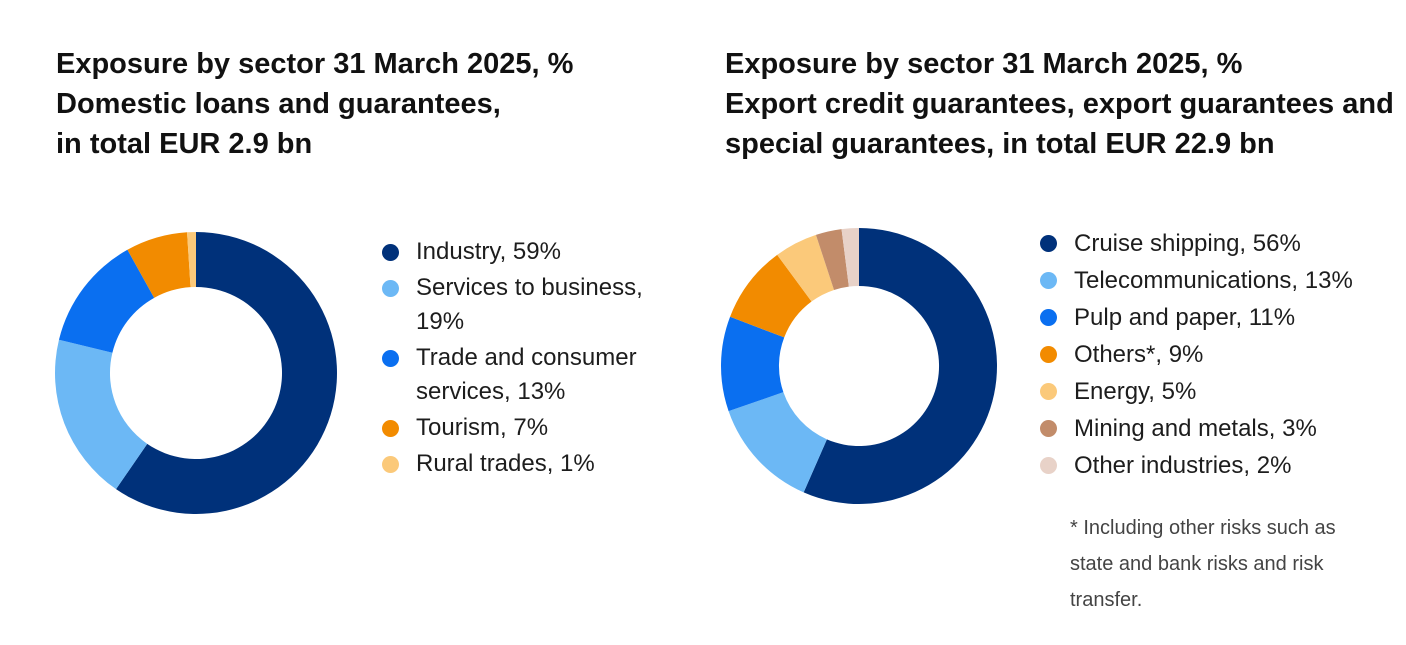 The height and width of the screenshot is (645, 1406). I want to click on legend-item: Cruise shipping, 56%, so click(1220, 243).